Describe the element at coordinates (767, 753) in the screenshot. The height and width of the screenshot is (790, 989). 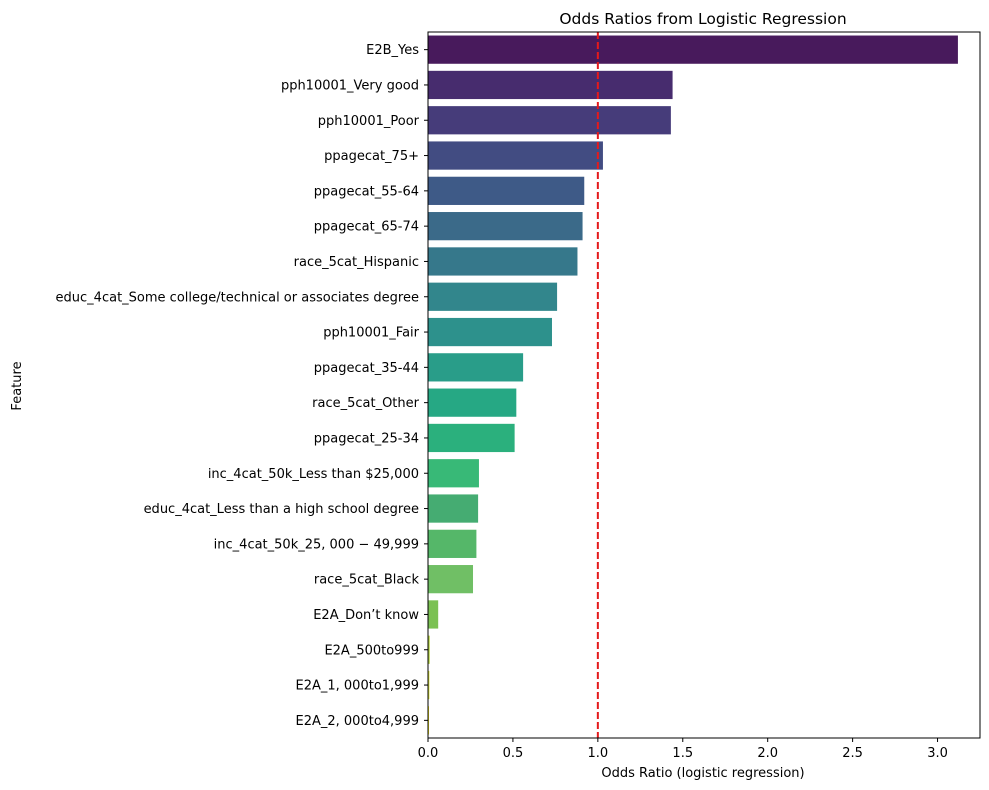
I see `x-tick-label: 2.0` at that location.